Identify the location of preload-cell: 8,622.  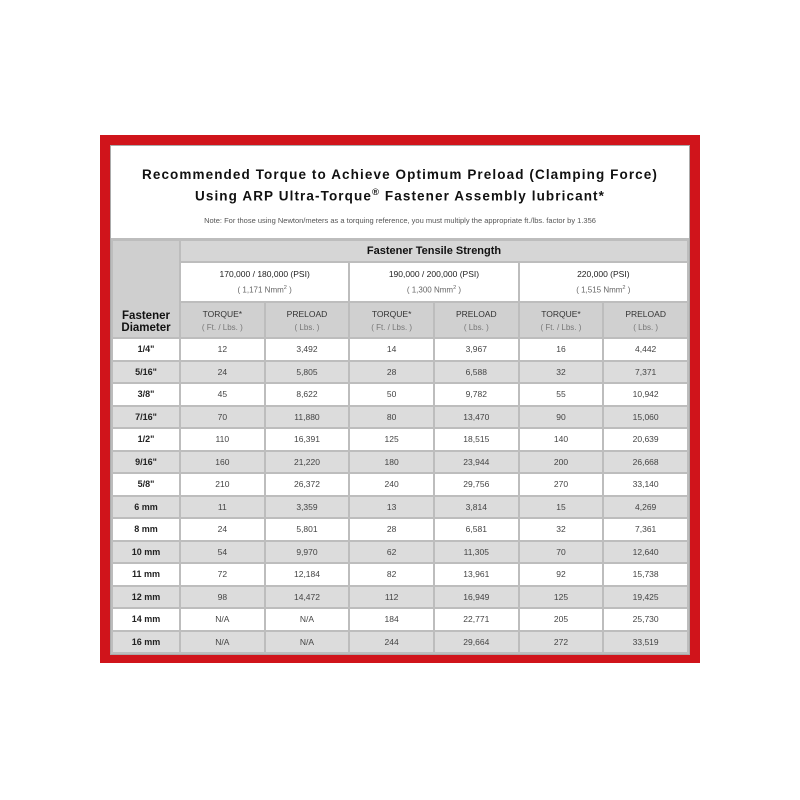
(307, 394).